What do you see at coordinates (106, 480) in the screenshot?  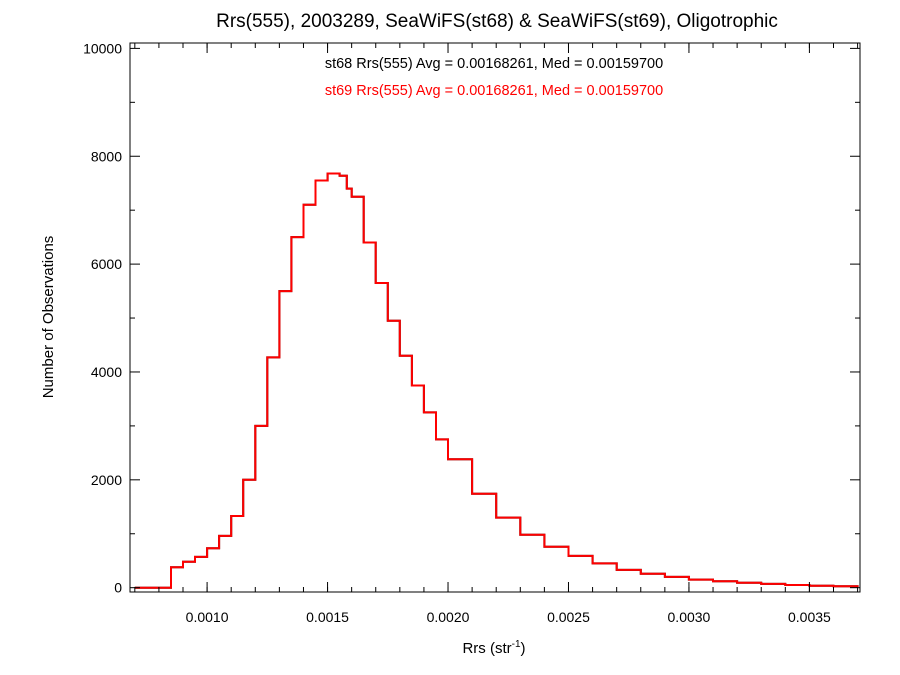 I see `y-tick-label: 2000` at bounding box center [106, 480].